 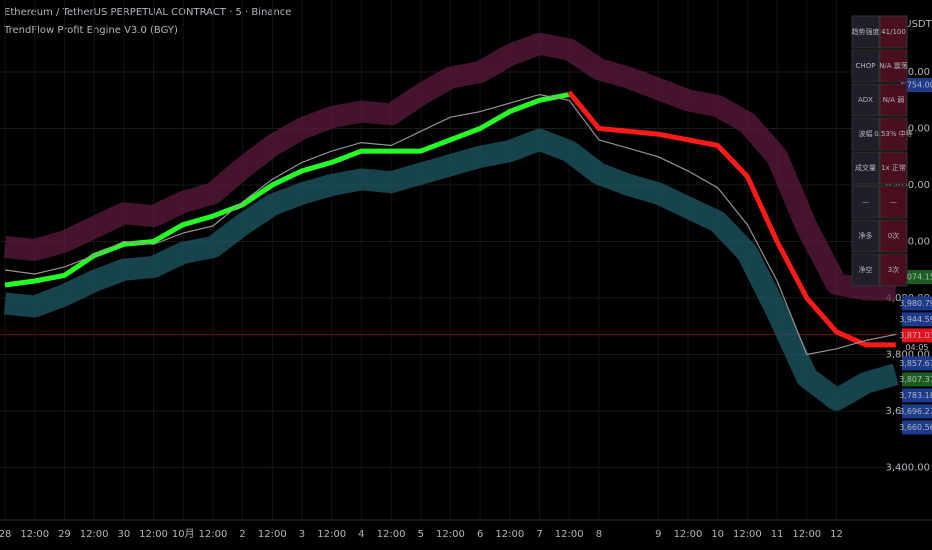 What do you see at coordinates (421, 534) in the screenshot?
I see `x-tick-label: 5` at bounding box center [421, 534].